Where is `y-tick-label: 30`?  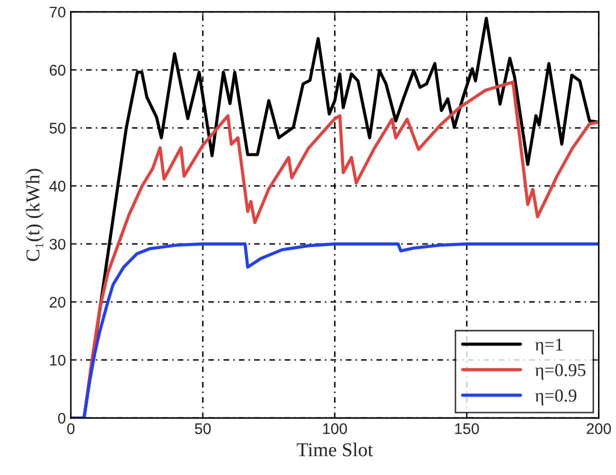
y-tick-label: 30 is located at coordinates (58, 244).